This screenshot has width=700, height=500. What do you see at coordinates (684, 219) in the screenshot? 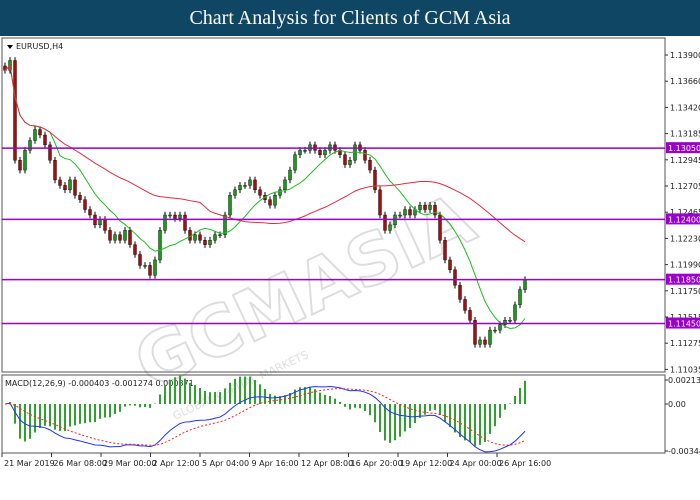
I see `level-price-label: 1.12400` at bounding box center [684, 219].